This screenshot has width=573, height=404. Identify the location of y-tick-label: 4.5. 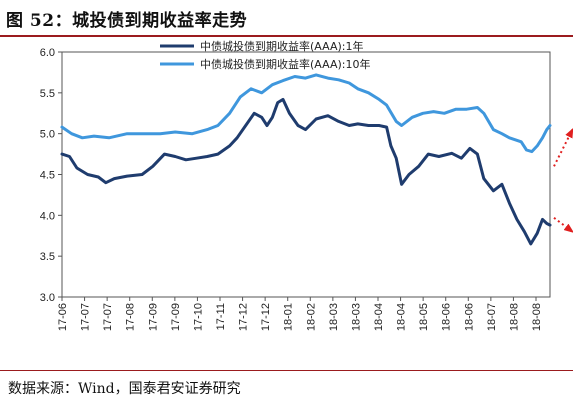
(47, 176).